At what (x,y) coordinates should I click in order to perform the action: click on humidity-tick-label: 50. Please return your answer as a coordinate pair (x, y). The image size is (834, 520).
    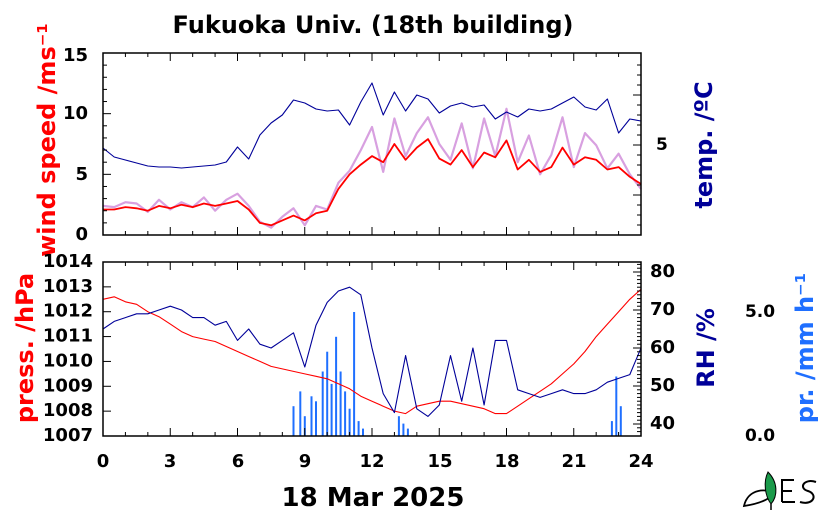
    Looking at the image, I should click on (662, 385).